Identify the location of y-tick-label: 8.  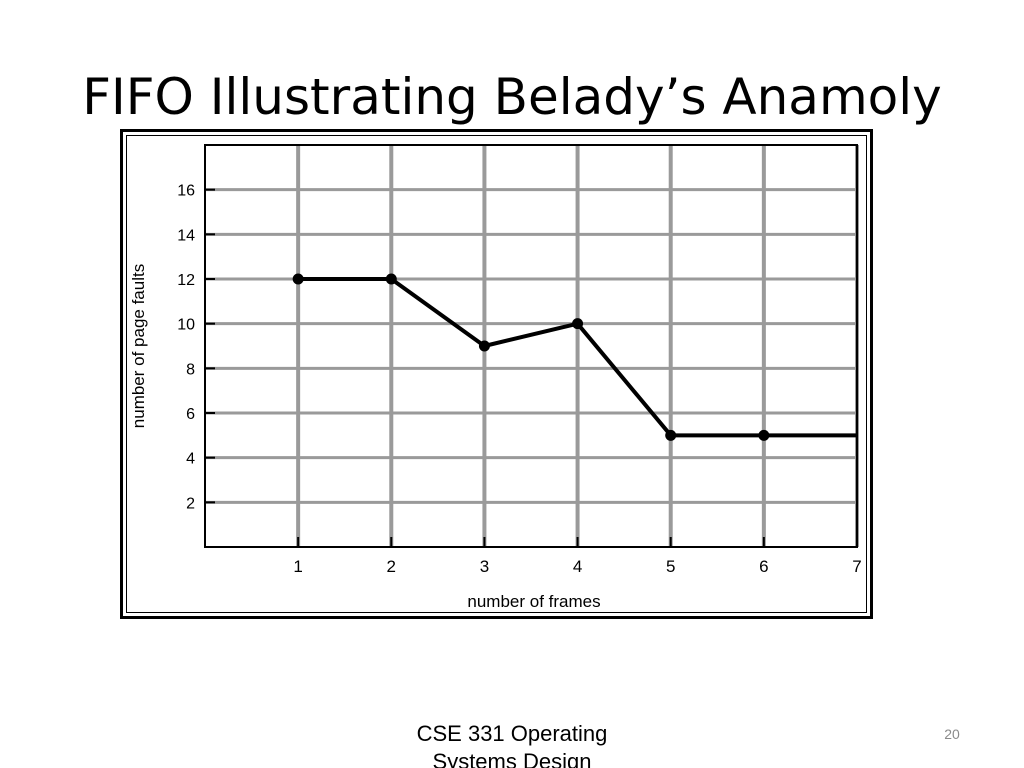
(190, 369).